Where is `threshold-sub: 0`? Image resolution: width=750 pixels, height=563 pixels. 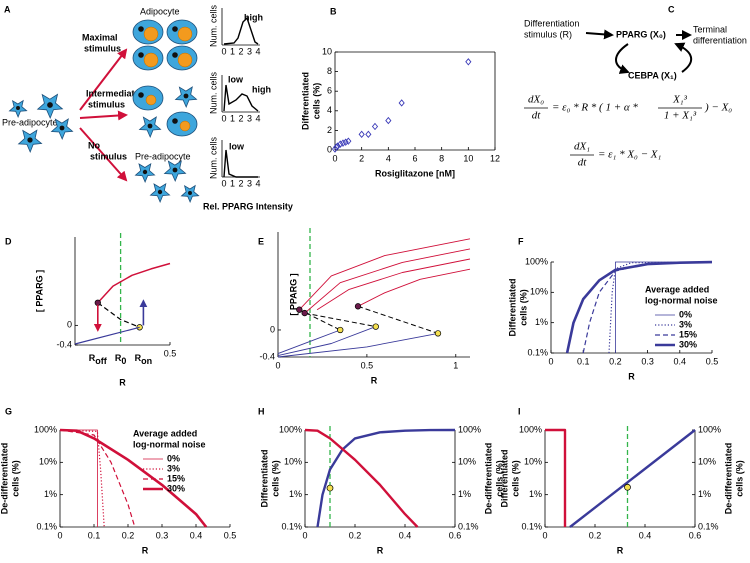
threshold-sub: 0 is located at coordinates (123, 361).